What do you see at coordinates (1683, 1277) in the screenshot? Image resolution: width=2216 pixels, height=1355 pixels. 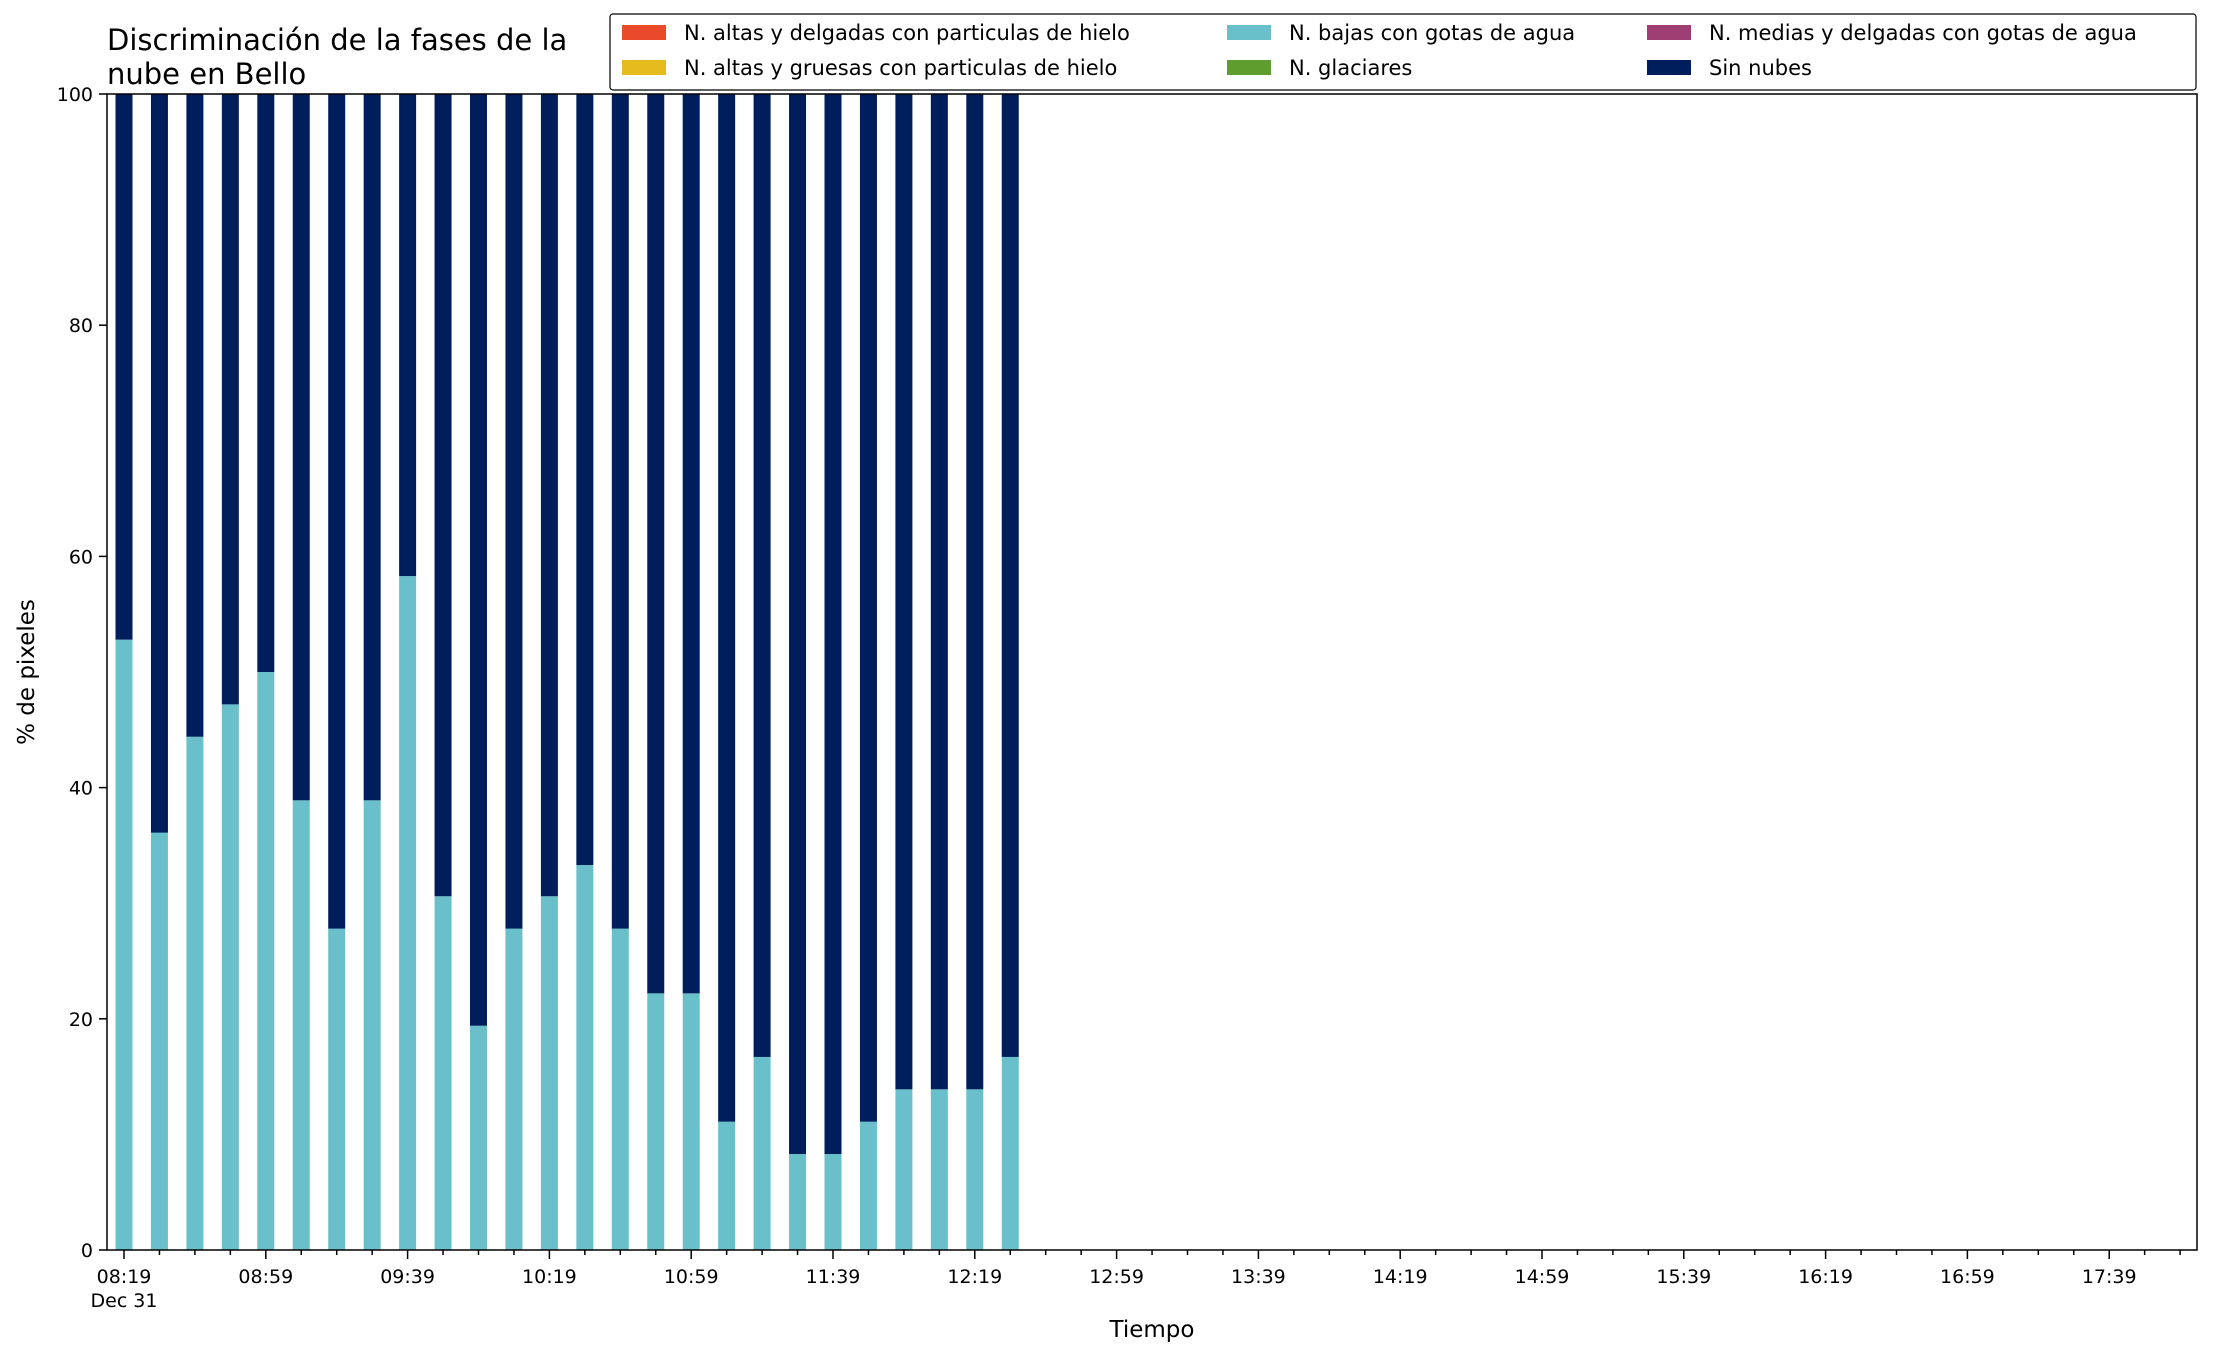 I see `x-tick-label: 15:39` at bounding box center [1683, 1277].